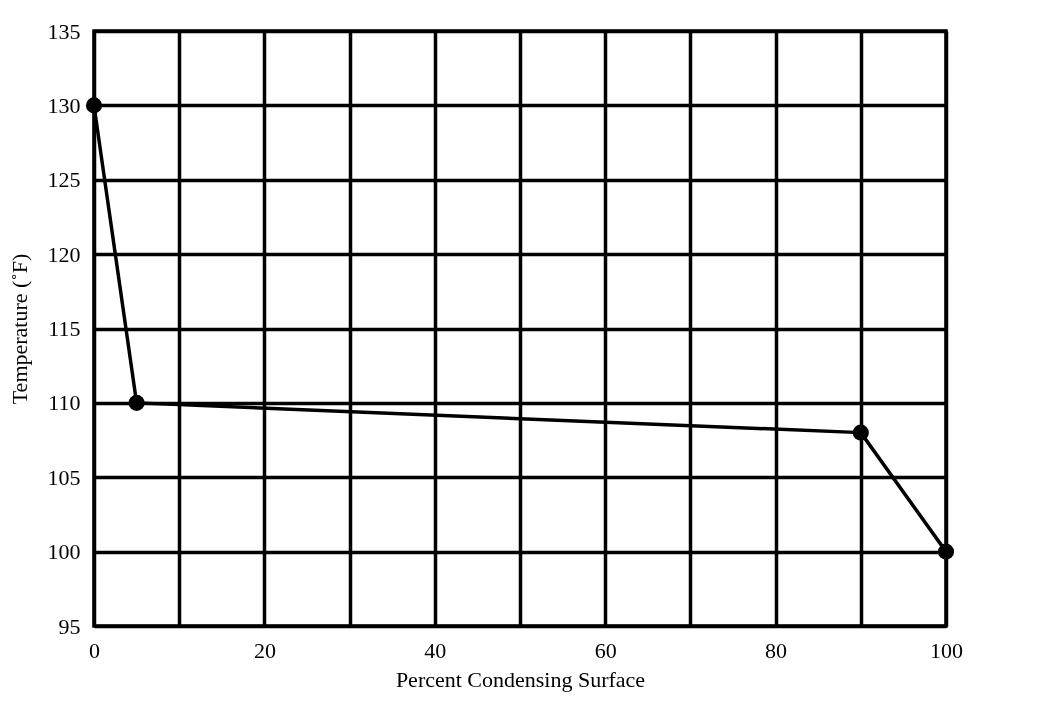 This screenshot has height=728, width=1056. What do you see at coordinates (64, 552) in the screenshot?
I see `y-tick-label: 100` at bounding box center [64, 552].